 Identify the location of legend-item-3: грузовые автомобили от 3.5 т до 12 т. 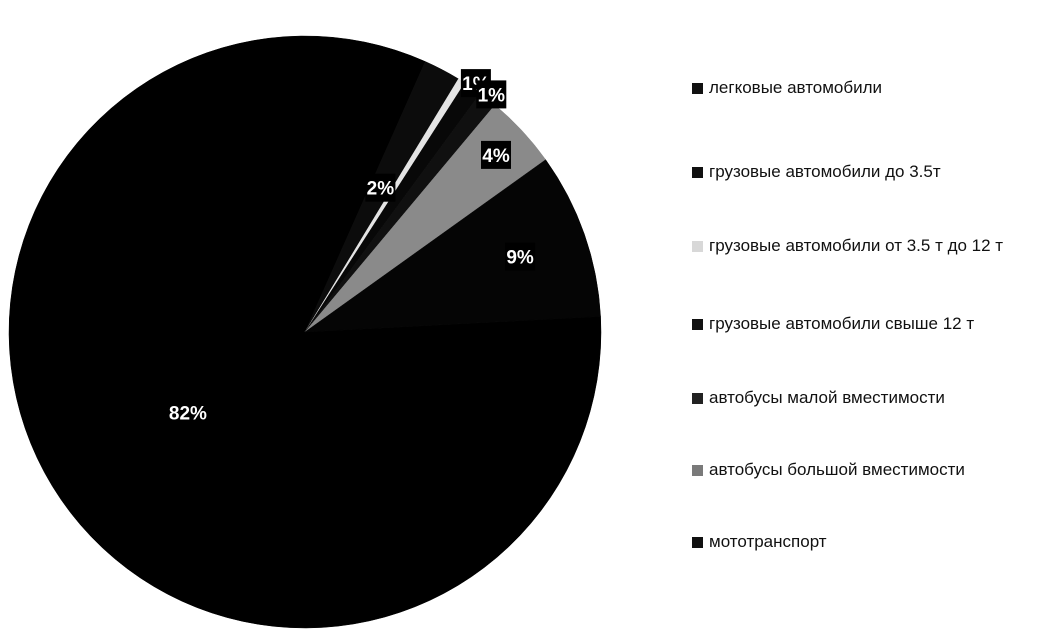
(876, 246).